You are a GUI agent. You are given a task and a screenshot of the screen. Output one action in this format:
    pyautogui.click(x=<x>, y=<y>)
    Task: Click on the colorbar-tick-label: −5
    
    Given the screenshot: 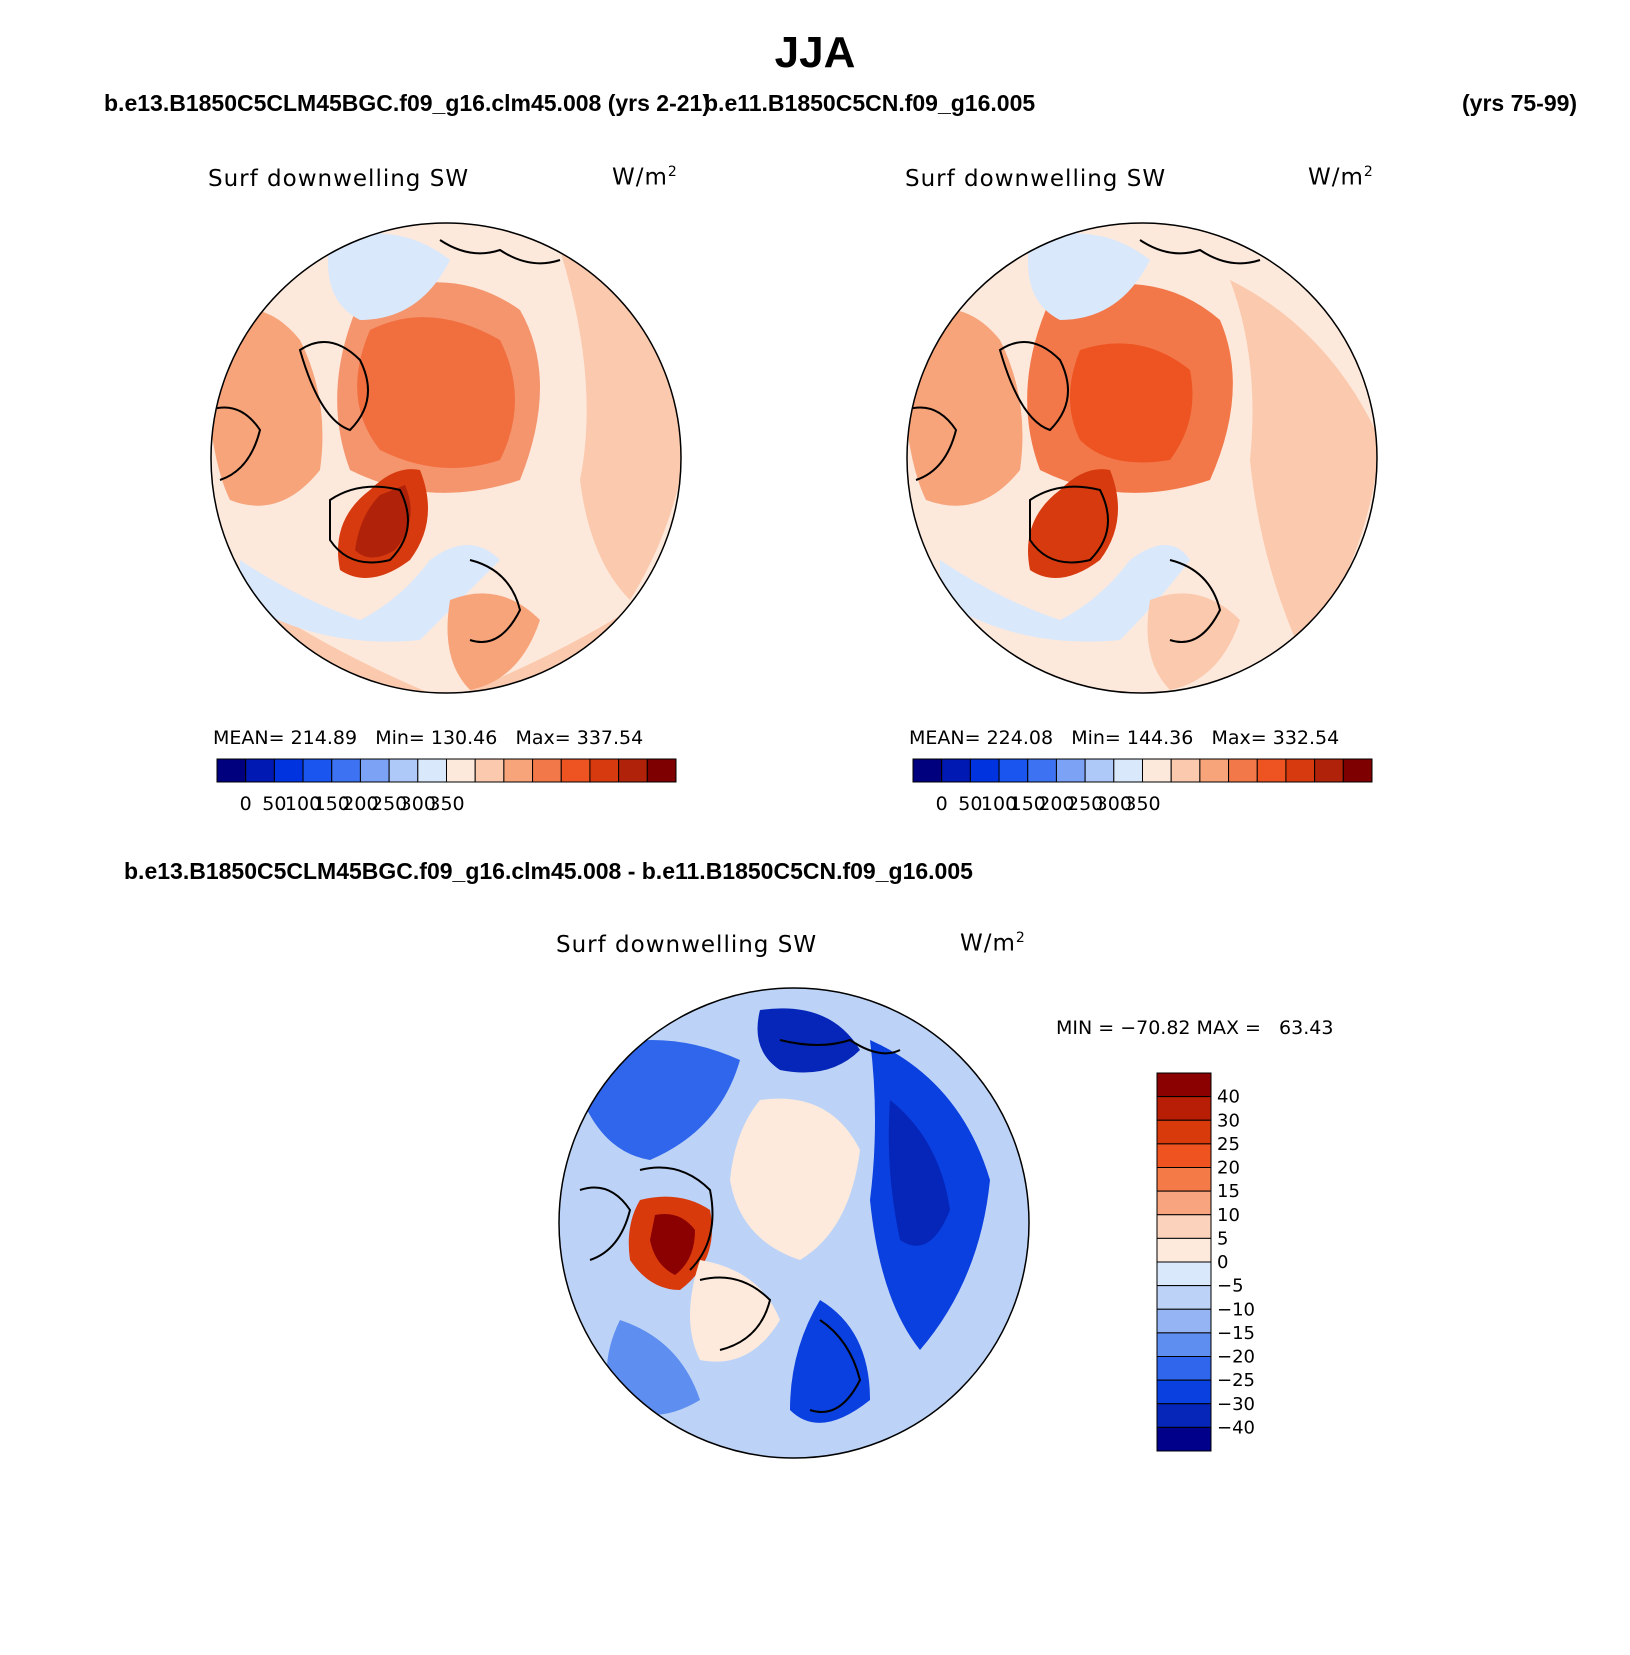 What is the action you would take?
    pyautogui.click(x=1230, y=1286)
    